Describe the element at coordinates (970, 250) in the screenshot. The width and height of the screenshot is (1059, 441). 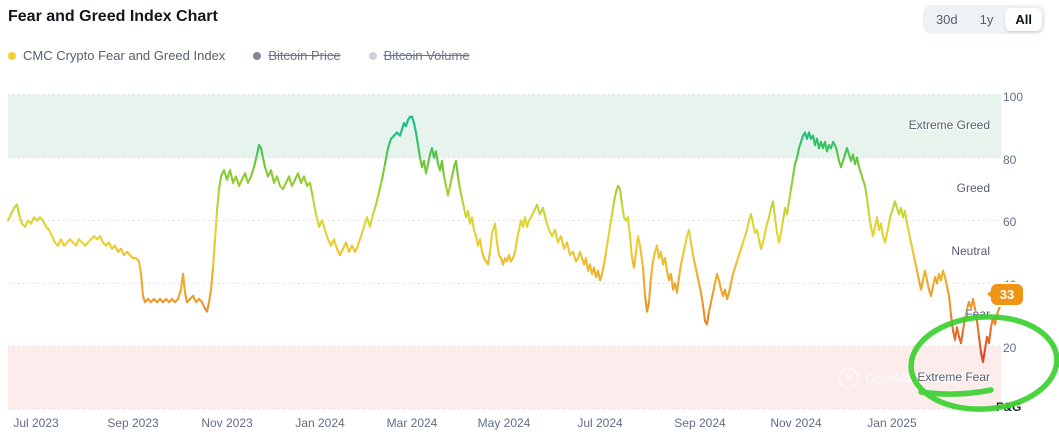
I see `zone-label-neutral: Neutral` at that location.